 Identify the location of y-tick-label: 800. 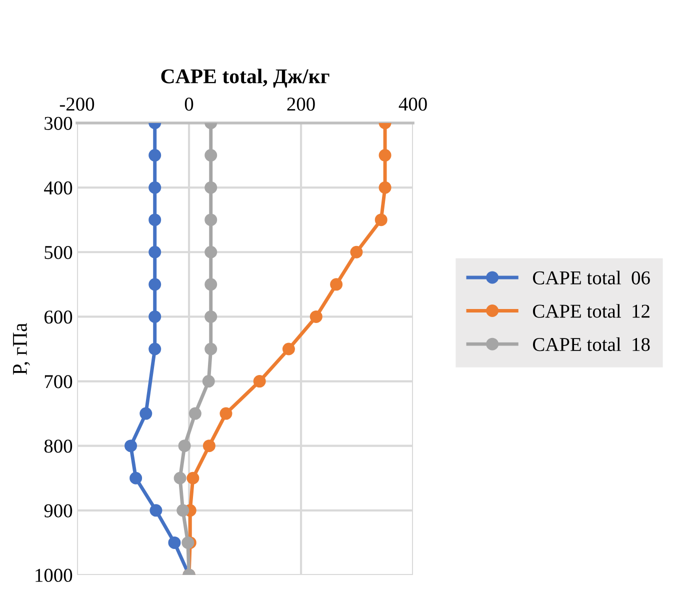
(58, 446).